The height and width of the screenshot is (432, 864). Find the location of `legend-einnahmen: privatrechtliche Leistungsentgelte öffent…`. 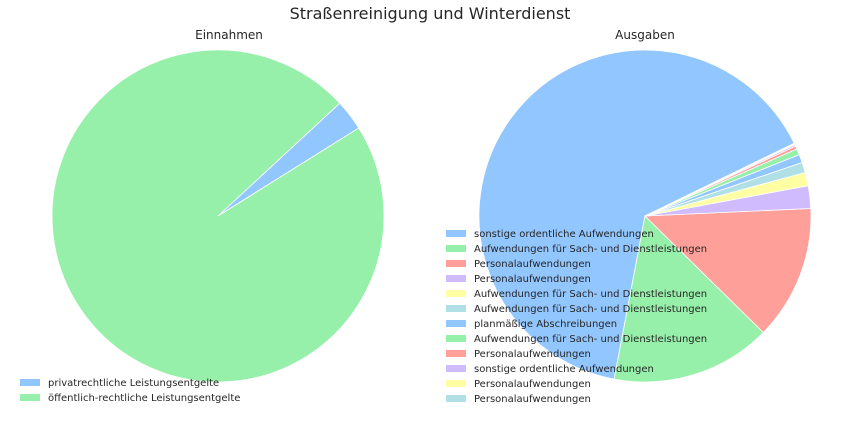

legend-einnahmen: privatrechtliche Leistungsentgelte öffent… is located at coordinates (130, 391).